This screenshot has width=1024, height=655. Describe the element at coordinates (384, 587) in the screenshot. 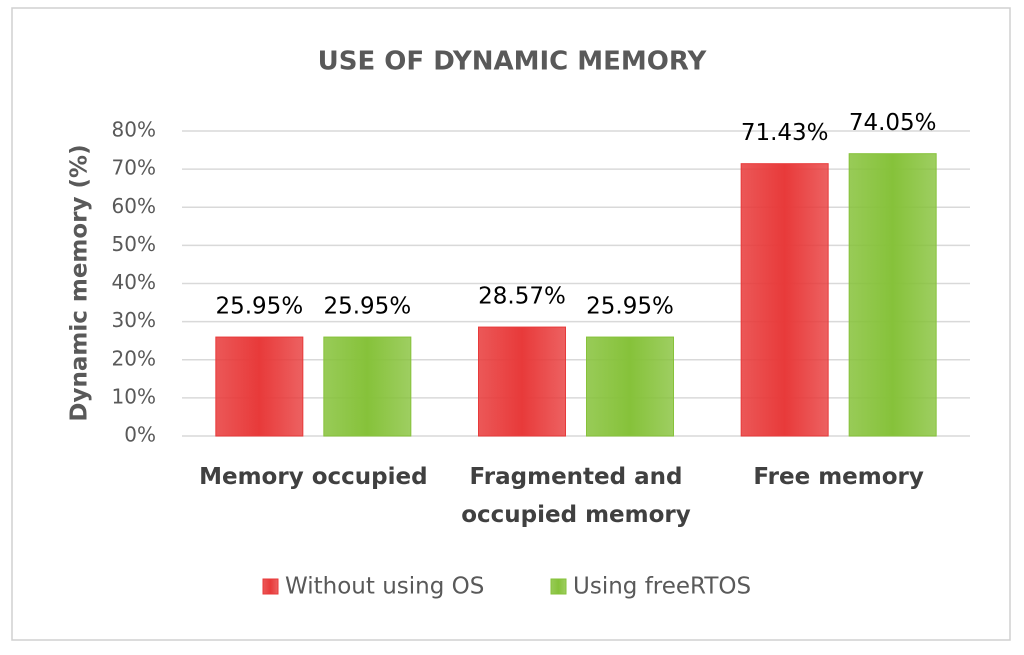

I see `legend-label: Without using OS` at that location.